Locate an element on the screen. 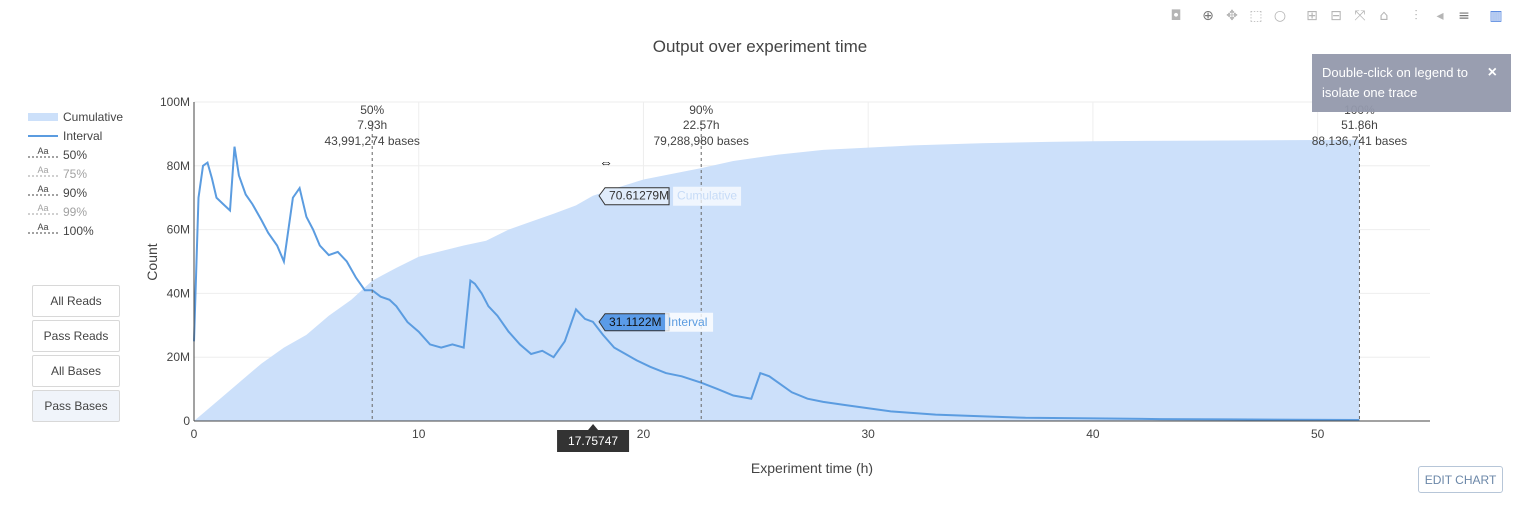  annotation-time: 51.86h is located at coordinates (1359, 125).